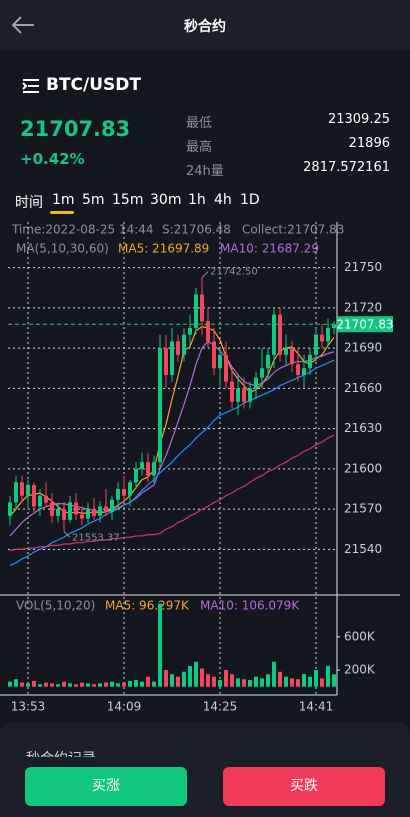 Image resolution: width=410 pixels, height=817 pixels. What do you see at coordinates (23, 25) in the screenshot?
I see `back-button` at bounding box center [23, 25].